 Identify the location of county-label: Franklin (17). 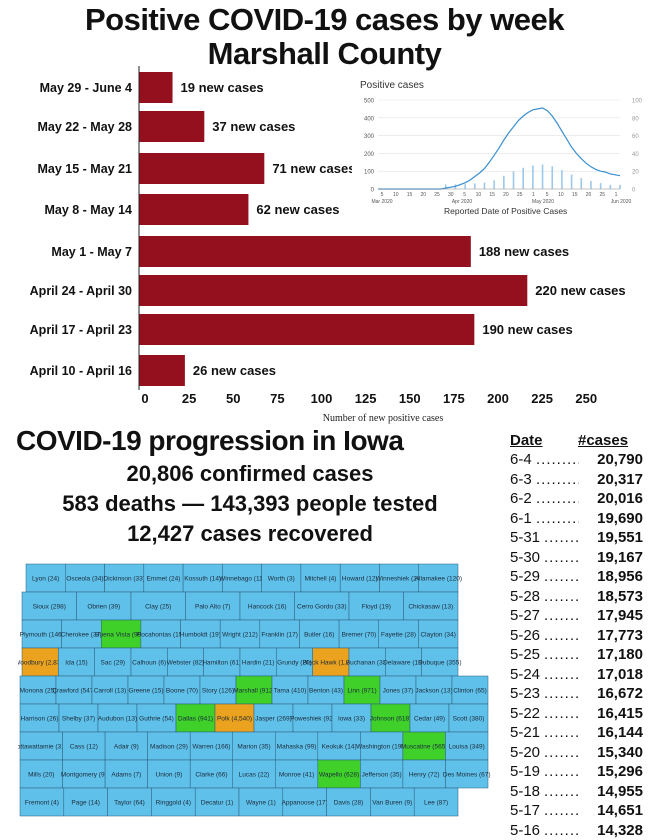
(279, 635).